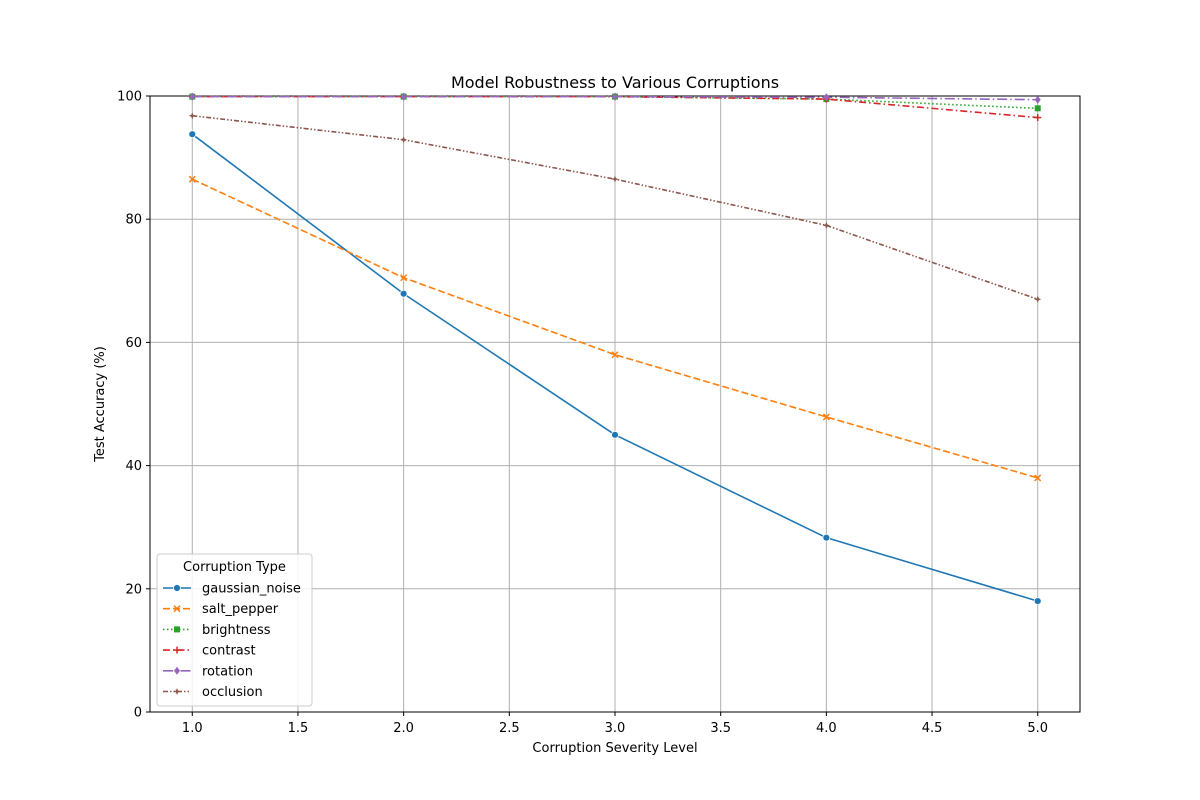 The image size is (1200, 800). Describe the element at coordinates (240, 609) in the screenshot. I see `legend-label: salt_pepper` at that location.